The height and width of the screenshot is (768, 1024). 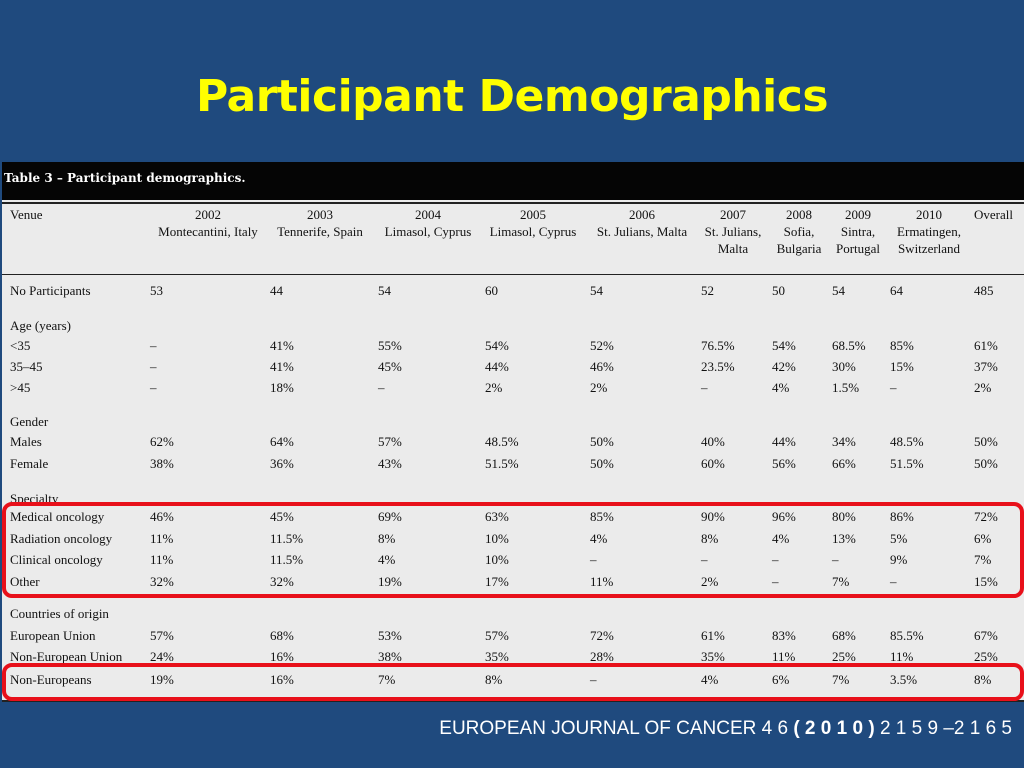 What do you see at coordinates (56, 559) in the screenshot?
I see `row-label: Clinical oncology` at bounding box center [56, 559].